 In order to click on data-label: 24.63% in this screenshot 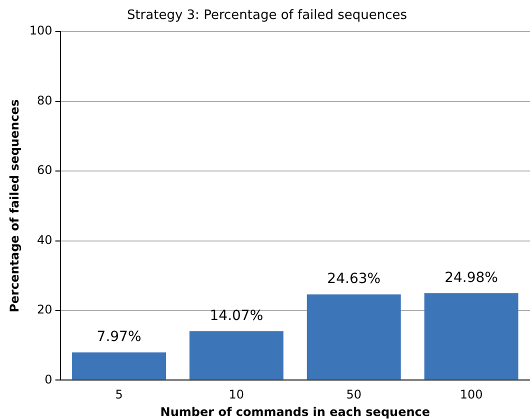, I will do `click(354, 278)`.